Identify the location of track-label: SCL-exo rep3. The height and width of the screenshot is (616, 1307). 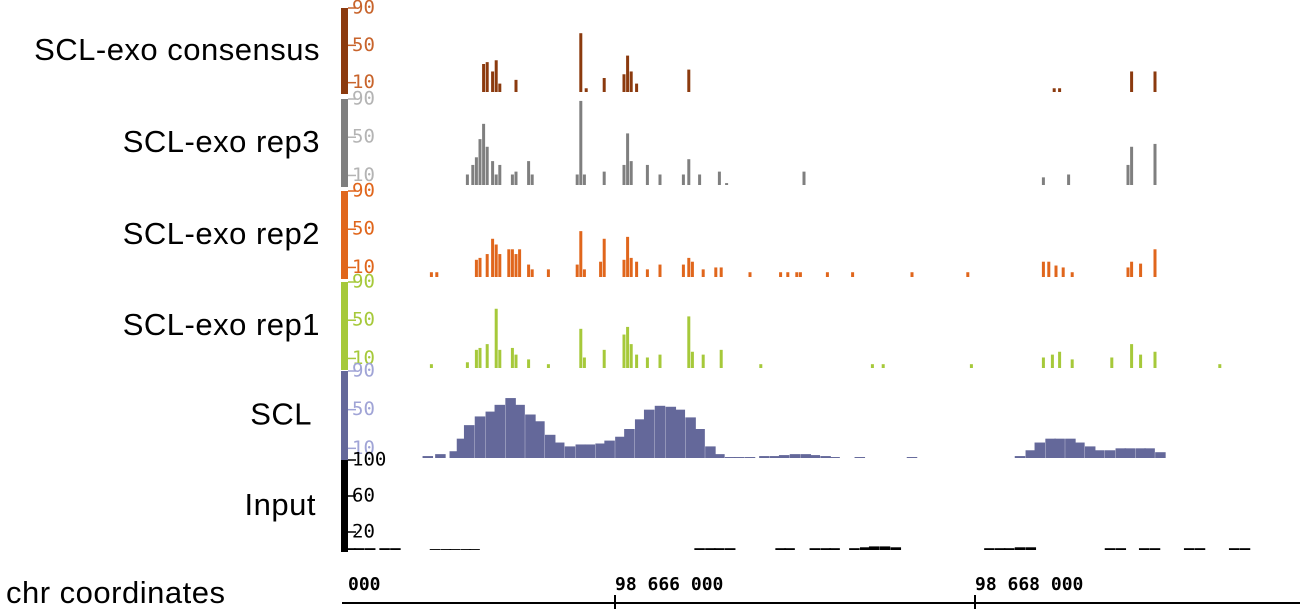
(221, 141).